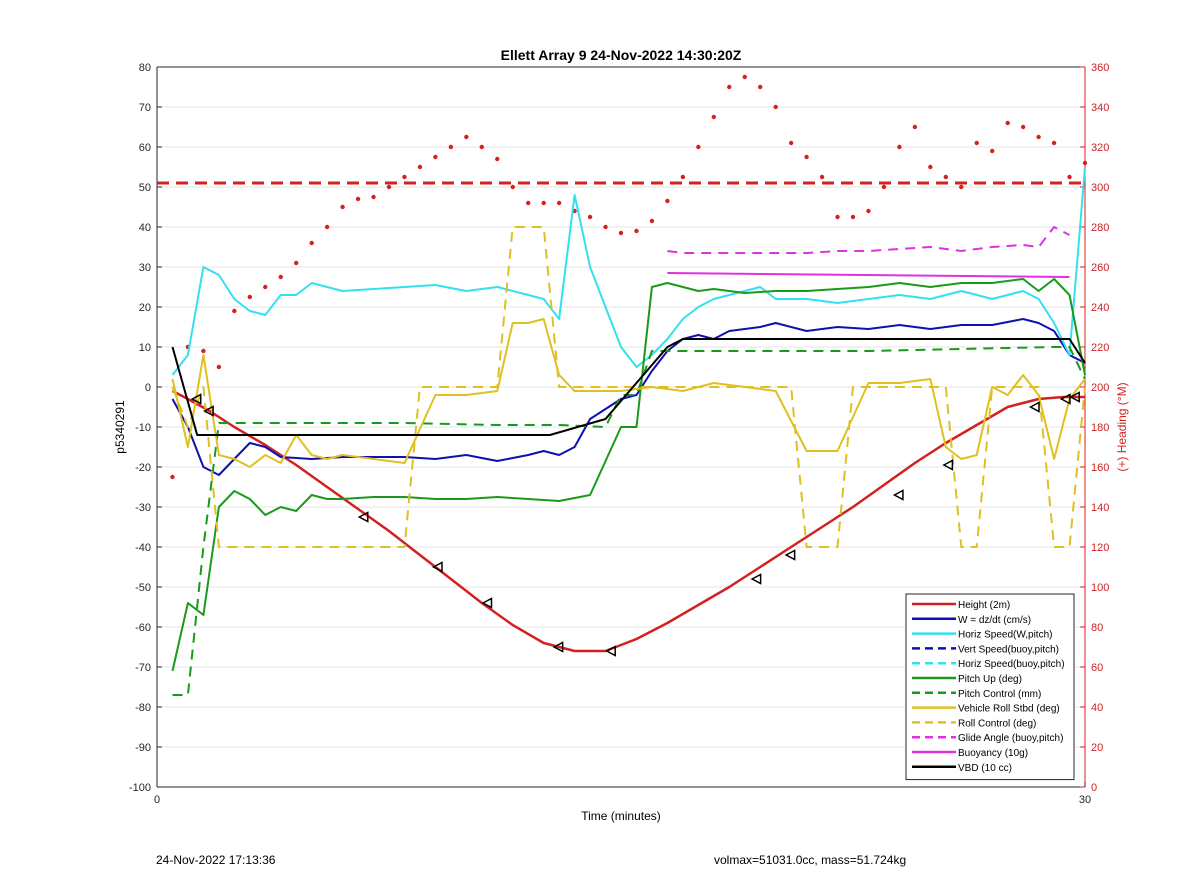 This screenshot has width=1200, height=885. Describe the element at coordinates (990, 679) in the screenshot. I see `legend-label: Pitch Up (deg)` at that location.